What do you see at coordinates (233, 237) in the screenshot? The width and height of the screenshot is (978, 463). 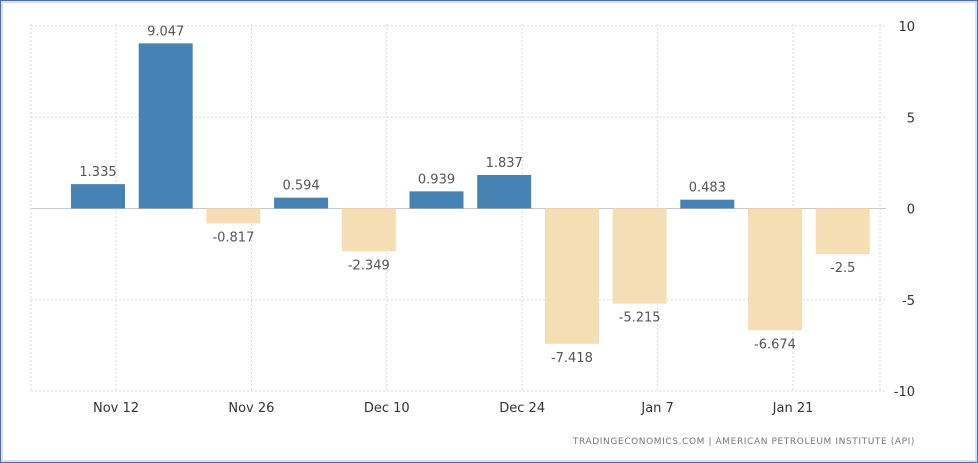 I see `data-label: -0.817` at bounding box center [233, 237].